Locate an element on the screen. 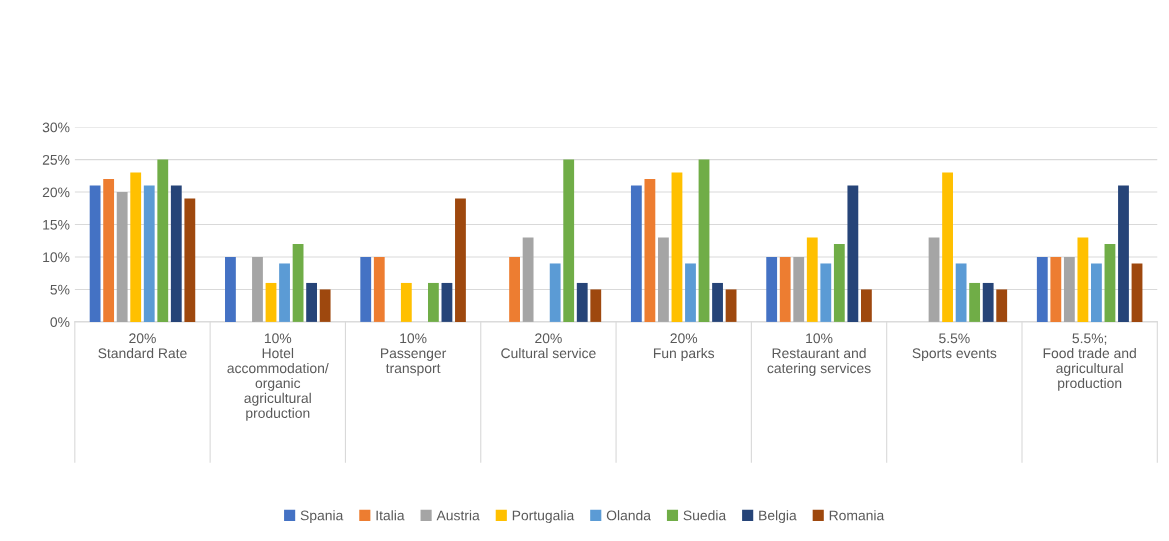  legend-label: Belgia is located at coordinates (778, 517).